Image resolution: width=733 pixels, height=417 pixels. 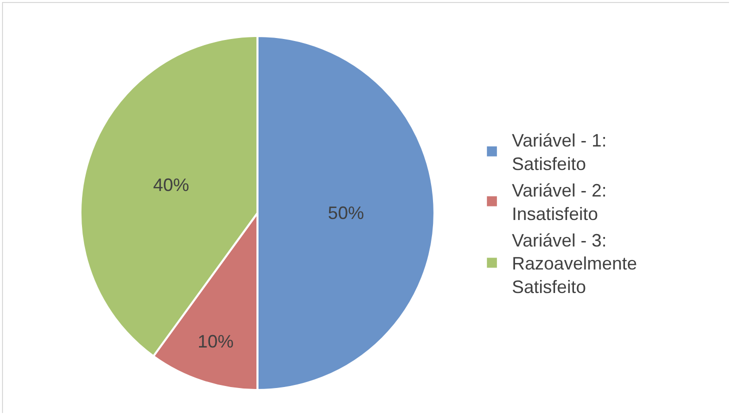 What do you see at coordinates (216, 342) in the screenshot?
I see `data-label: 10%` at bounding box center [216, 342].